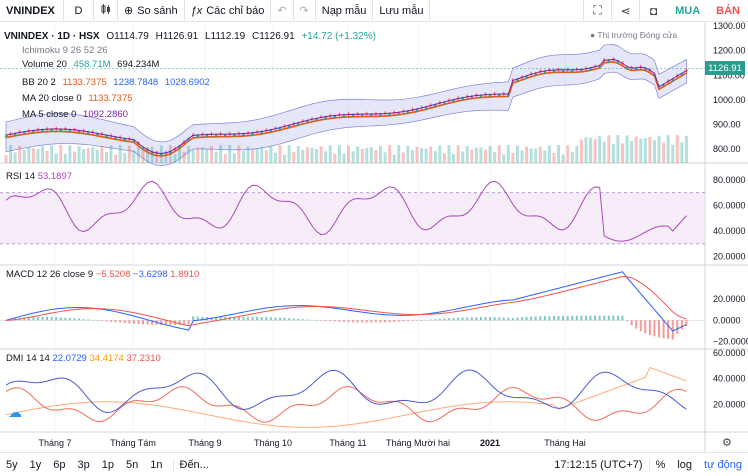  Describe the element at coordinates (653, 11) in the screenshot. I see `camera-button: ◘` at that location.